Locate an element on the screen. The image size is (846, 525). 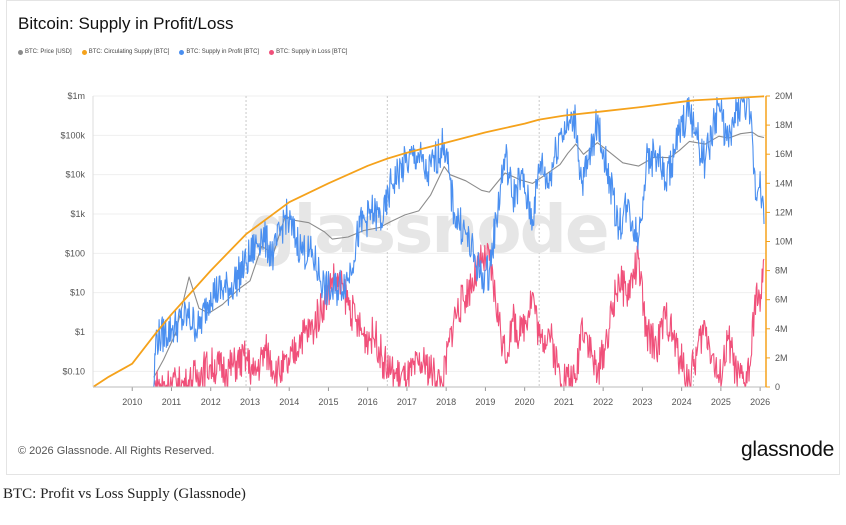
x-tick-label: 2020 is located at coordinates (525, 402).